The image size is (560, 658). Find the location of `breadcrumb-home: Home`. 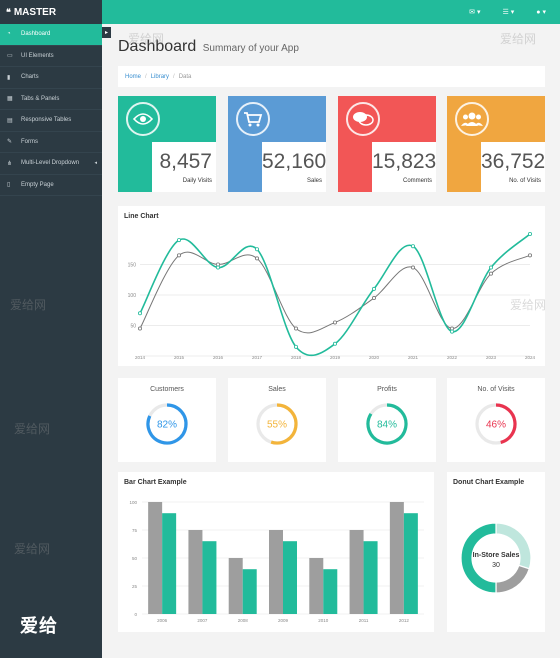

breadcrumb-home: Home is located at coordinates (133, 76).